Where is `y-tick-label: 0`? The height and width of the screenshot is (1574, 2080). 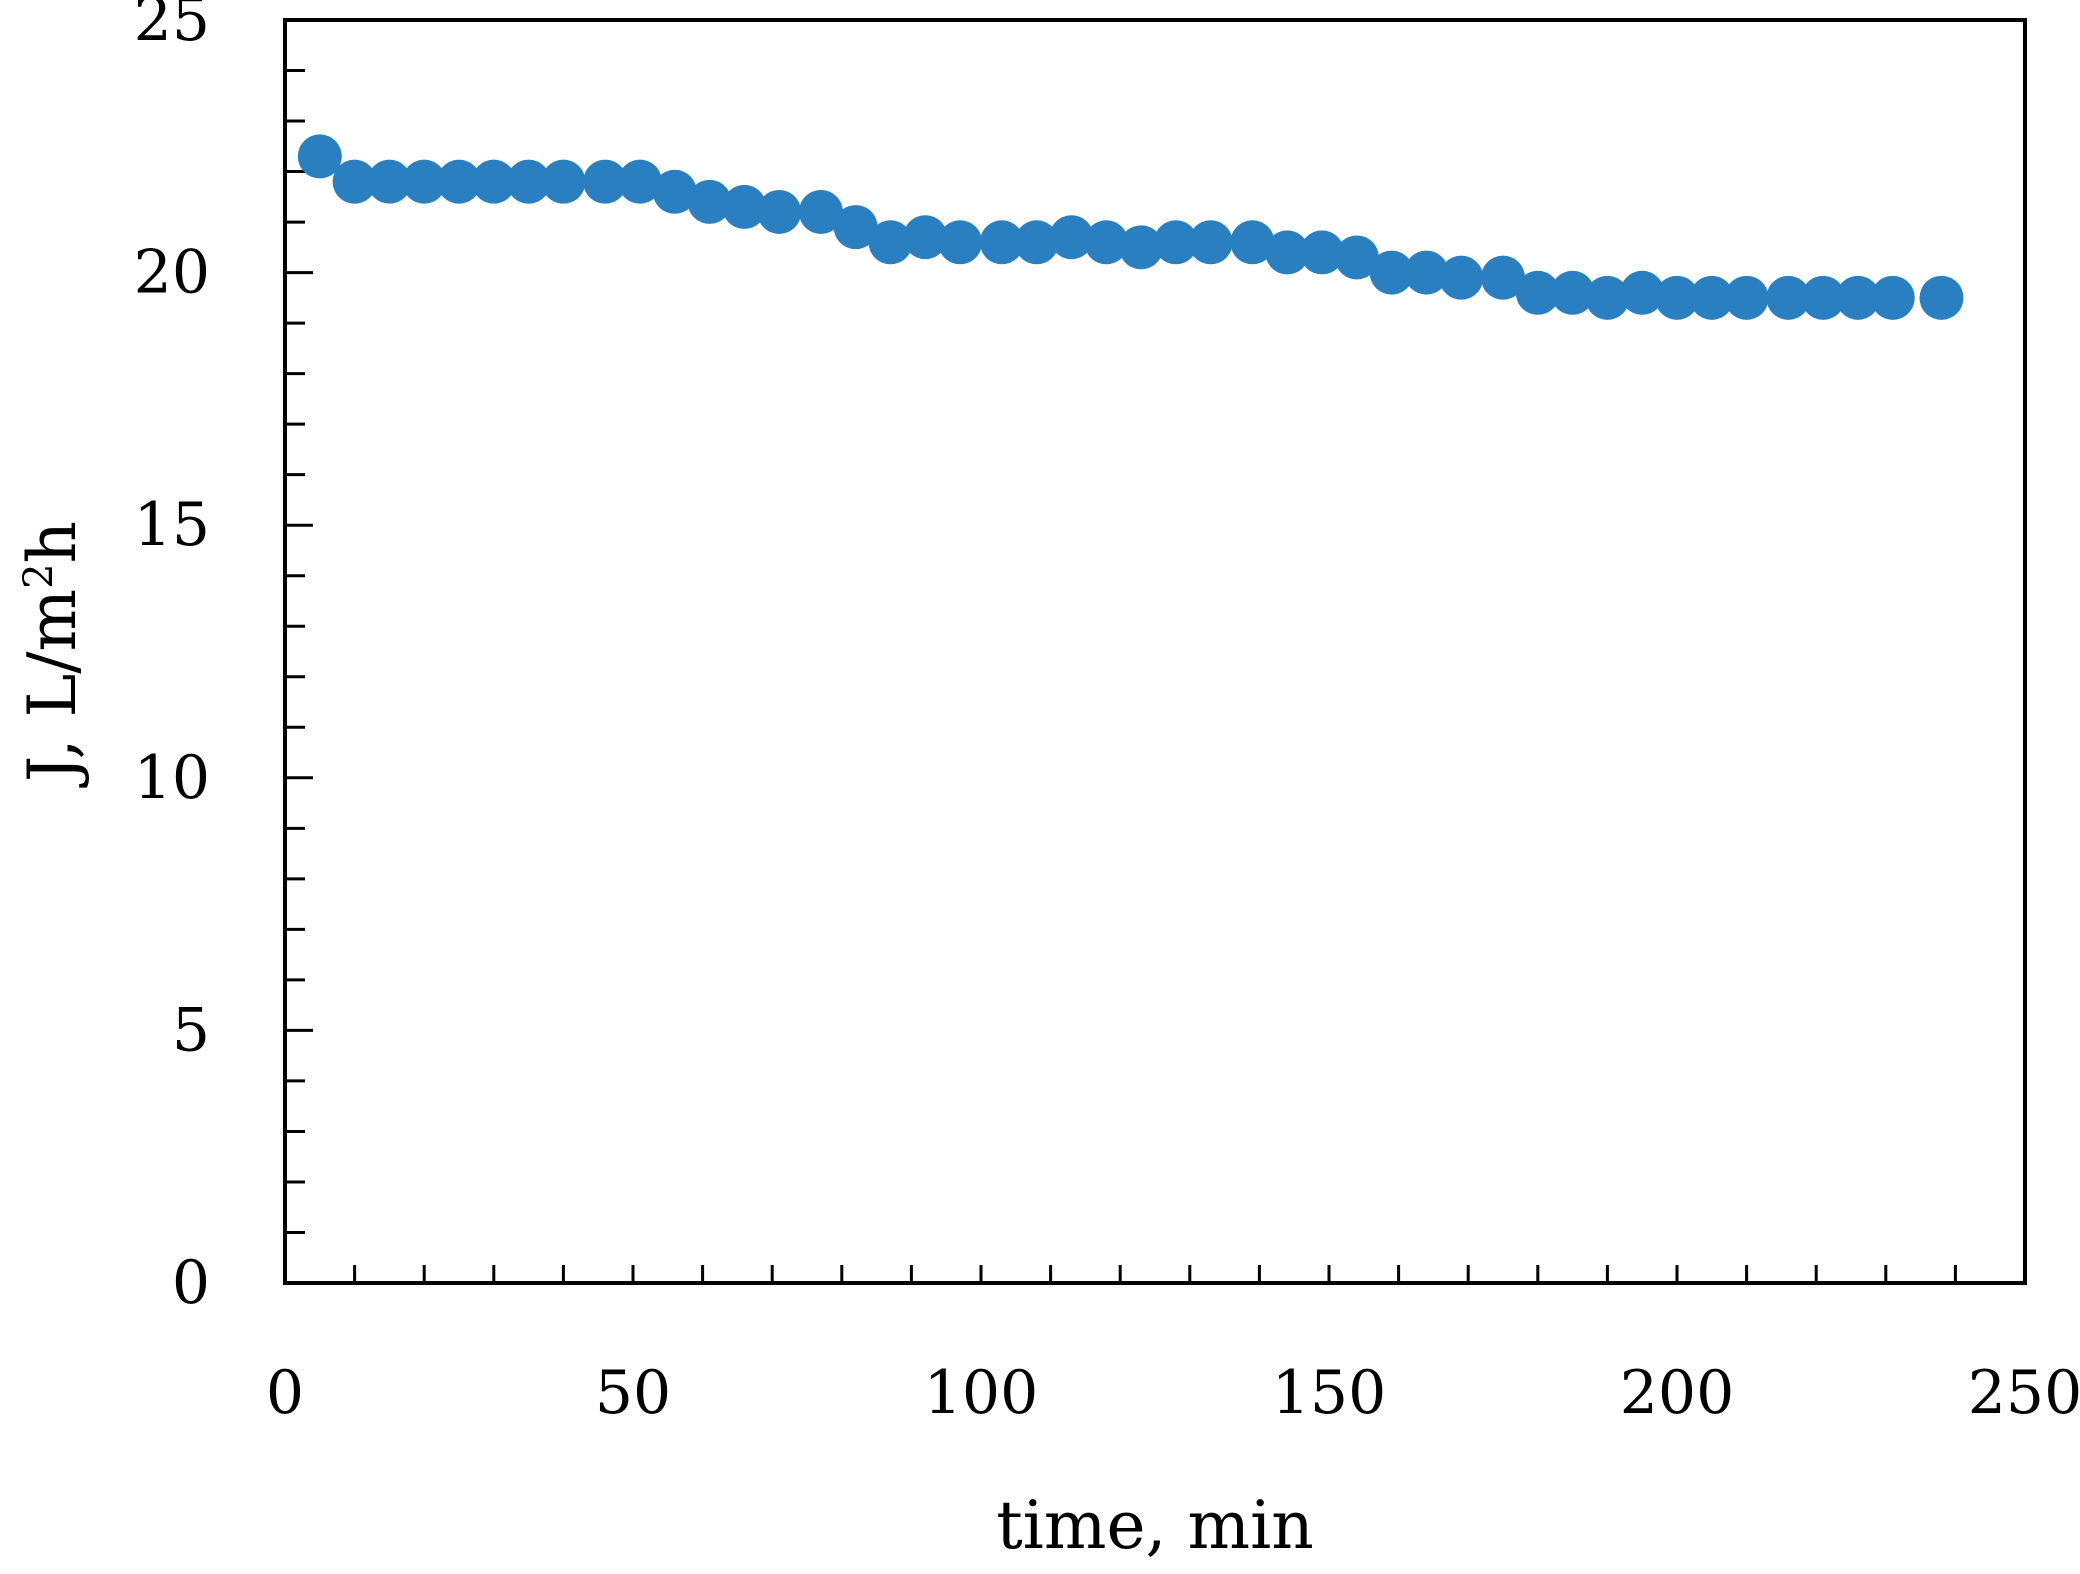
y-tick-label: 0 is located at coordinates (191, 1283).